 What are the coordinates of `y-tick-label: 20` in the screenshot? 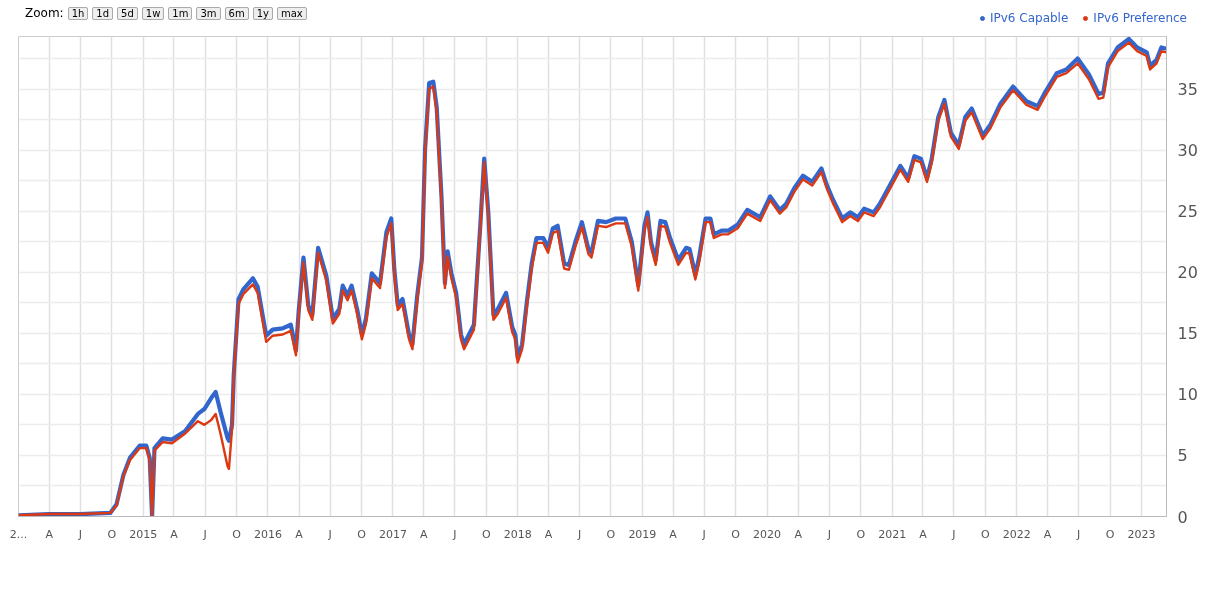 It's located at (1187, 273).